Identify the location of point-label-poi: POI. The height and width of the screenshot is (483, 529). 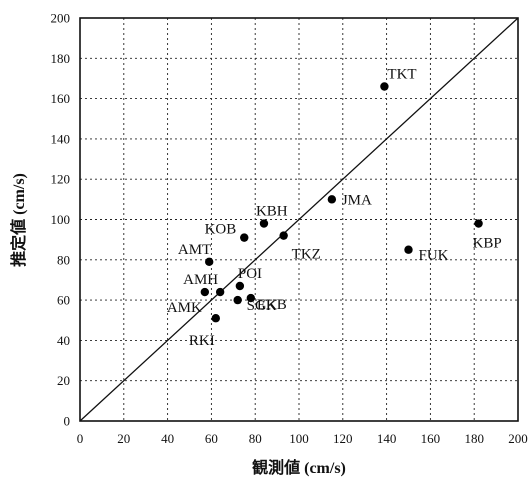
(250, 274).